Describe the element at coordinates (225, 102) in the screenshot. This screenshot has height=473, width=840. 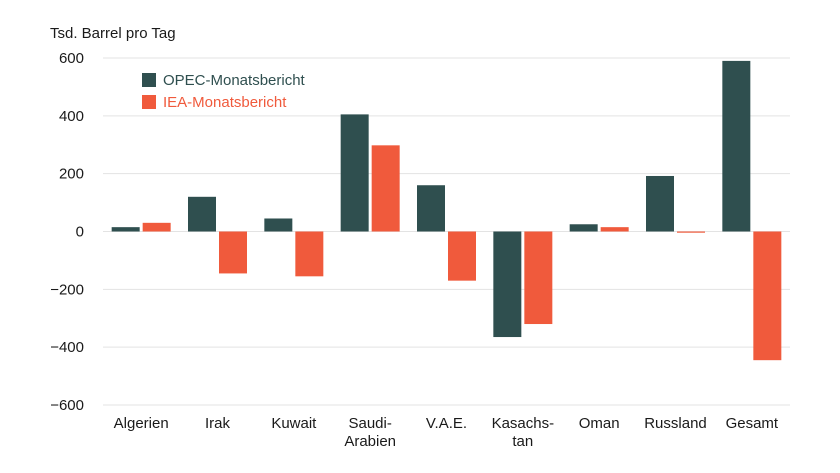
I see `legend-label: IEA-Monatsbericht` at that location.